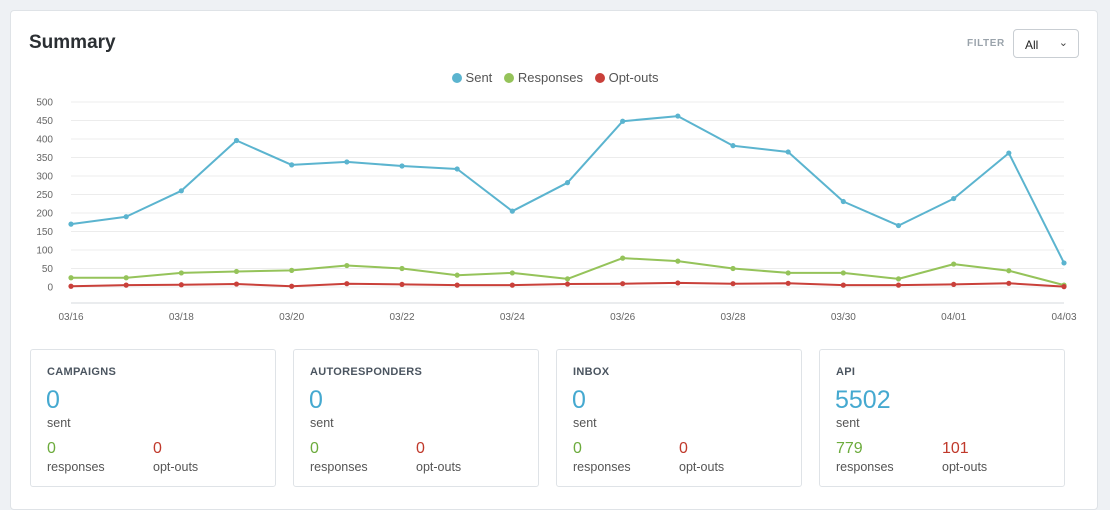  Describe the element at coordinates (626, 77) in the screenshot. I see `legend-item-optouts: Opt-outs` at that location.